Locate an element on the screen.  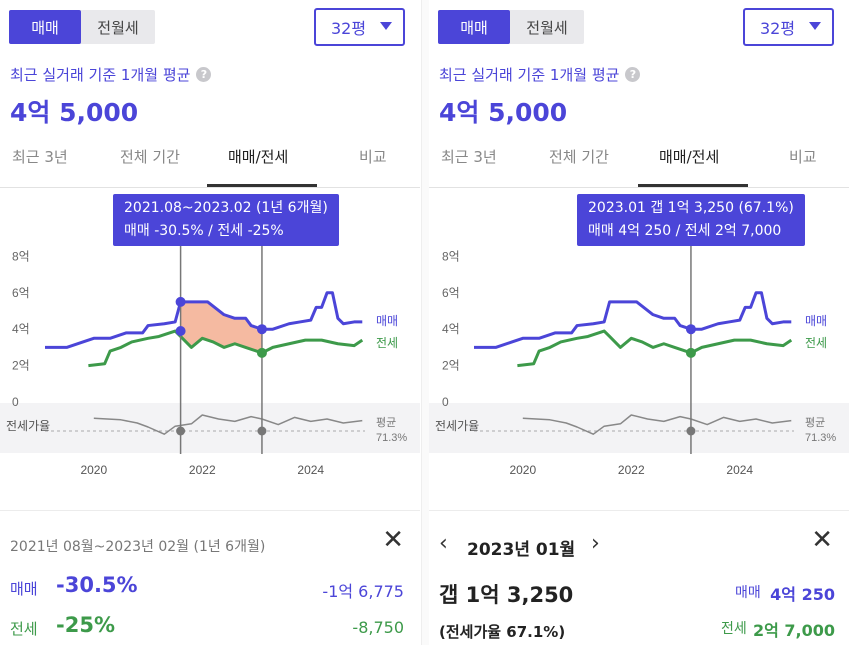
gap-area is located at coordinates (221, 327).